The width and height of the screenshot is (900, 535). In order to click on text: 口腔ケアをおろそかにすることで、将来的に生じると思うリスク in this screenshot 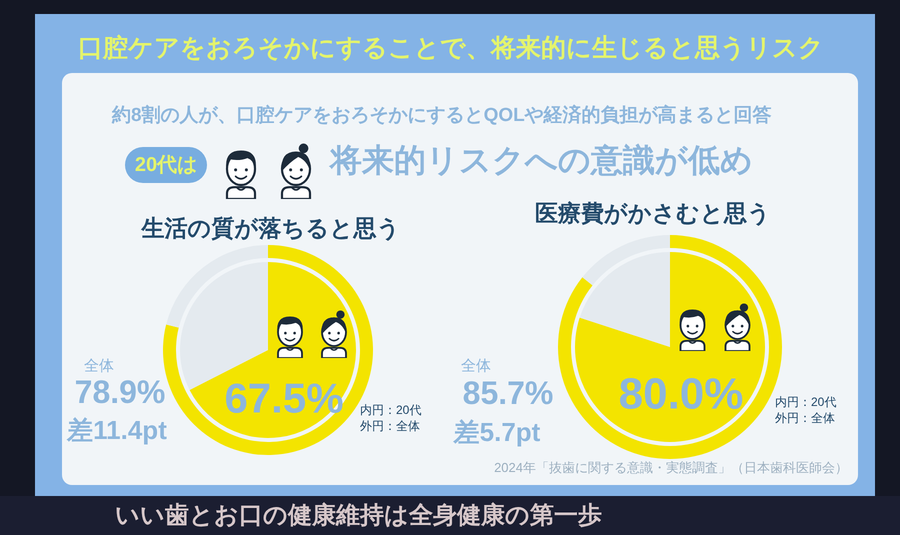, I will do `click(451, 48)`.